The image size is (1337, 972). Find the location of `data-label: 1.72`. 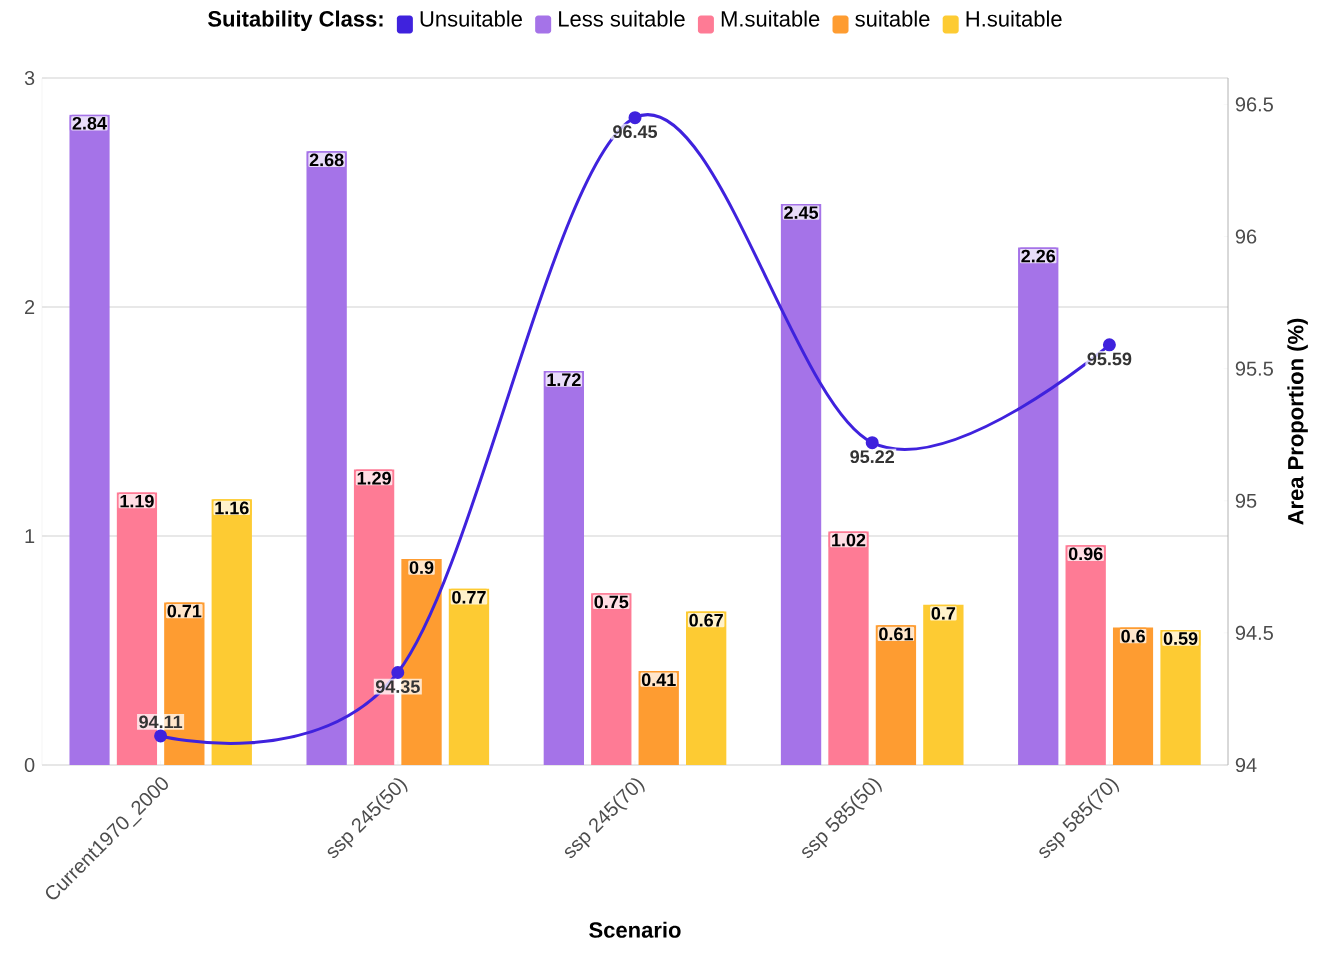

data-label: 1.72 is located at coordinates (564, 379).